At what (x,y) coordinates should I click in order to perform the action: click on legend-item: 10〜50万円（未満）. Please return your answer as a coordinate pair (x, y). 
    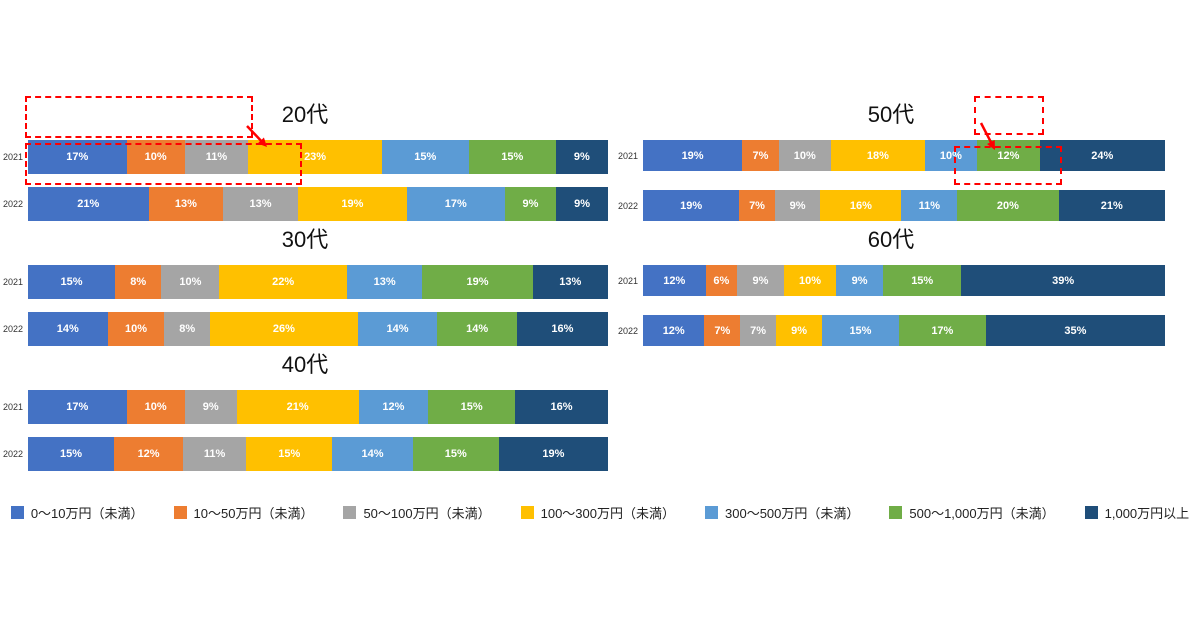
    Looking at the image, I should click on (243, 512).